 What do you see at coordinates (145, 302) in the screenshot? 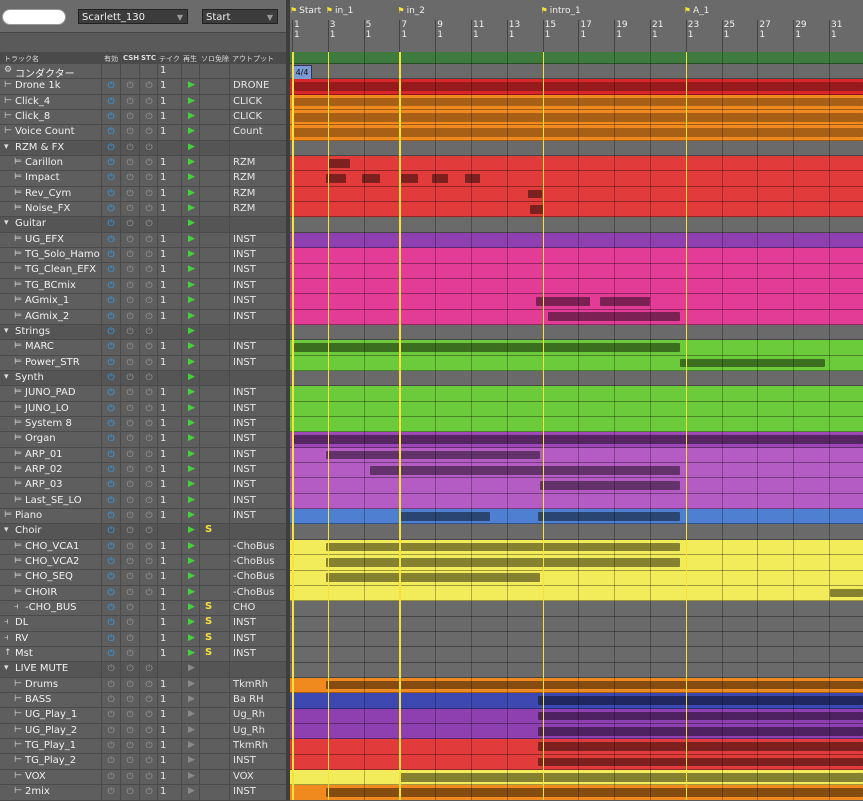
I see `track-row: ⊨ AGmix_1 ⏻ ⏻ ⏻ 1 ▶ INST` at bounding box center [145, 302].